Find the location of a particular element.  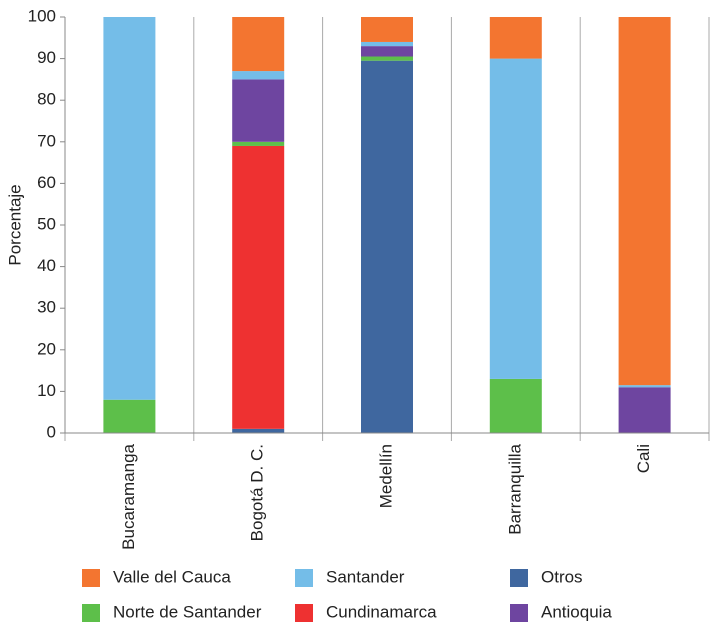

legend-label: Santander is located at coordinates (365, 576).